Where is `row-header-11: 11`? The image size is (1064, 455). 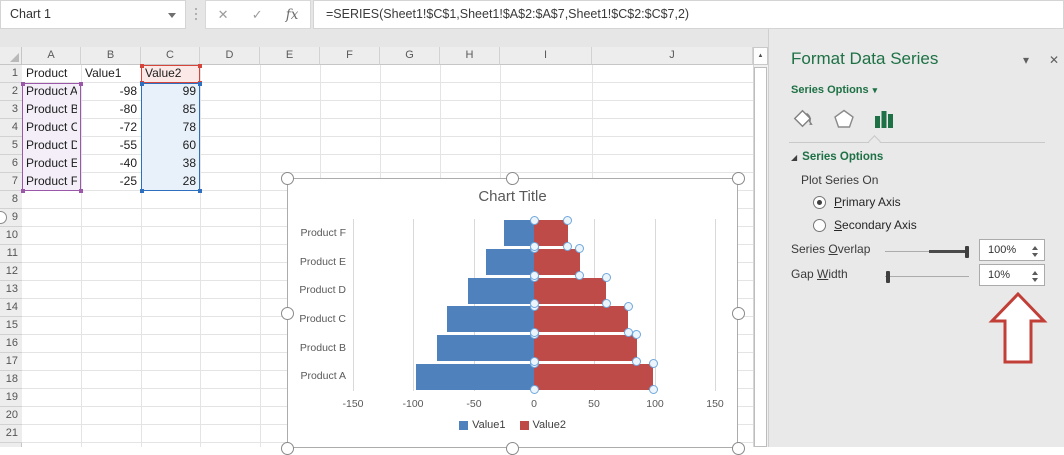 row-header-11: 11 is located at coordinates (11, 254).